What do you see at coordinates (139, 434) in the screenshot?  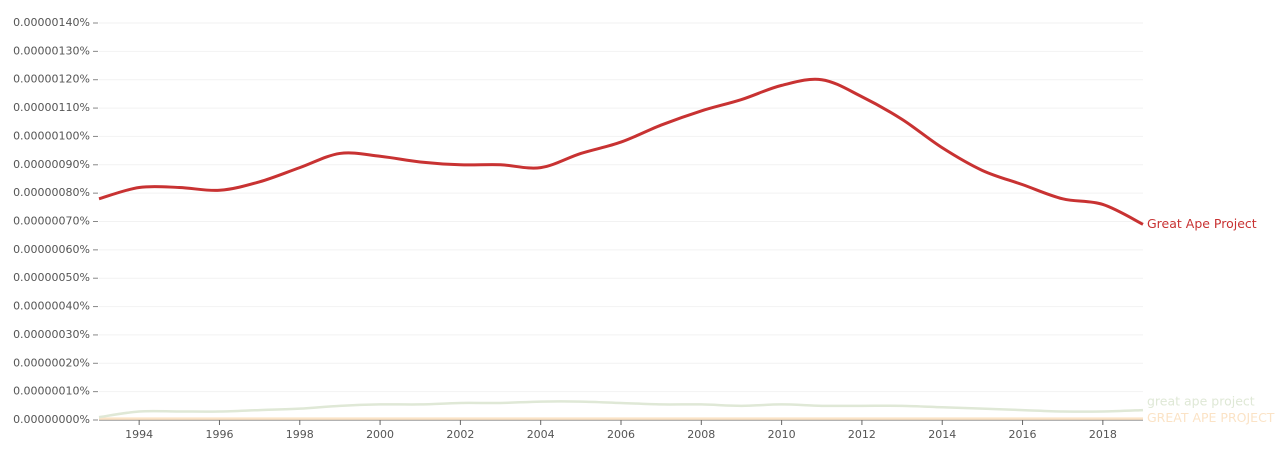 I see `x-tick-label: 1994` at bounding box center [139, 434].